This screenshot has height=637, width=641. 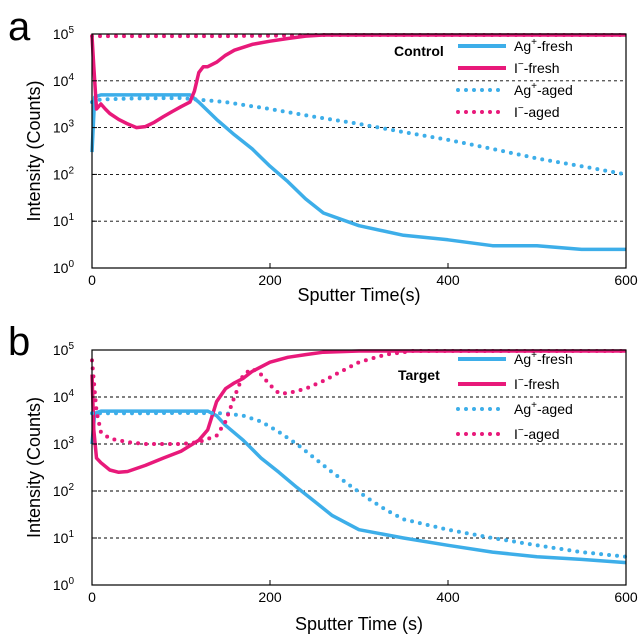 What do you see at coordinates (19, 342) in the screenshot?
I see `panel-letter: b` at bounding box center [19, 342].